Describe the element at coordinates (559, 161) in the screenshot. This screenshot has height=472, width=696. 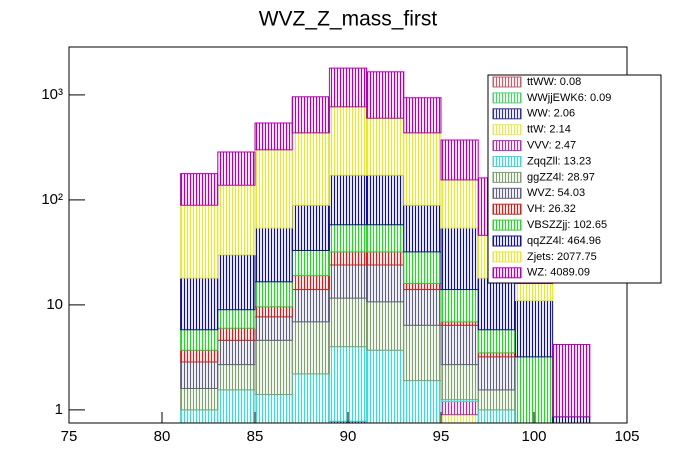
I see `legend-label: ZqqZll: 13.23` at that location.